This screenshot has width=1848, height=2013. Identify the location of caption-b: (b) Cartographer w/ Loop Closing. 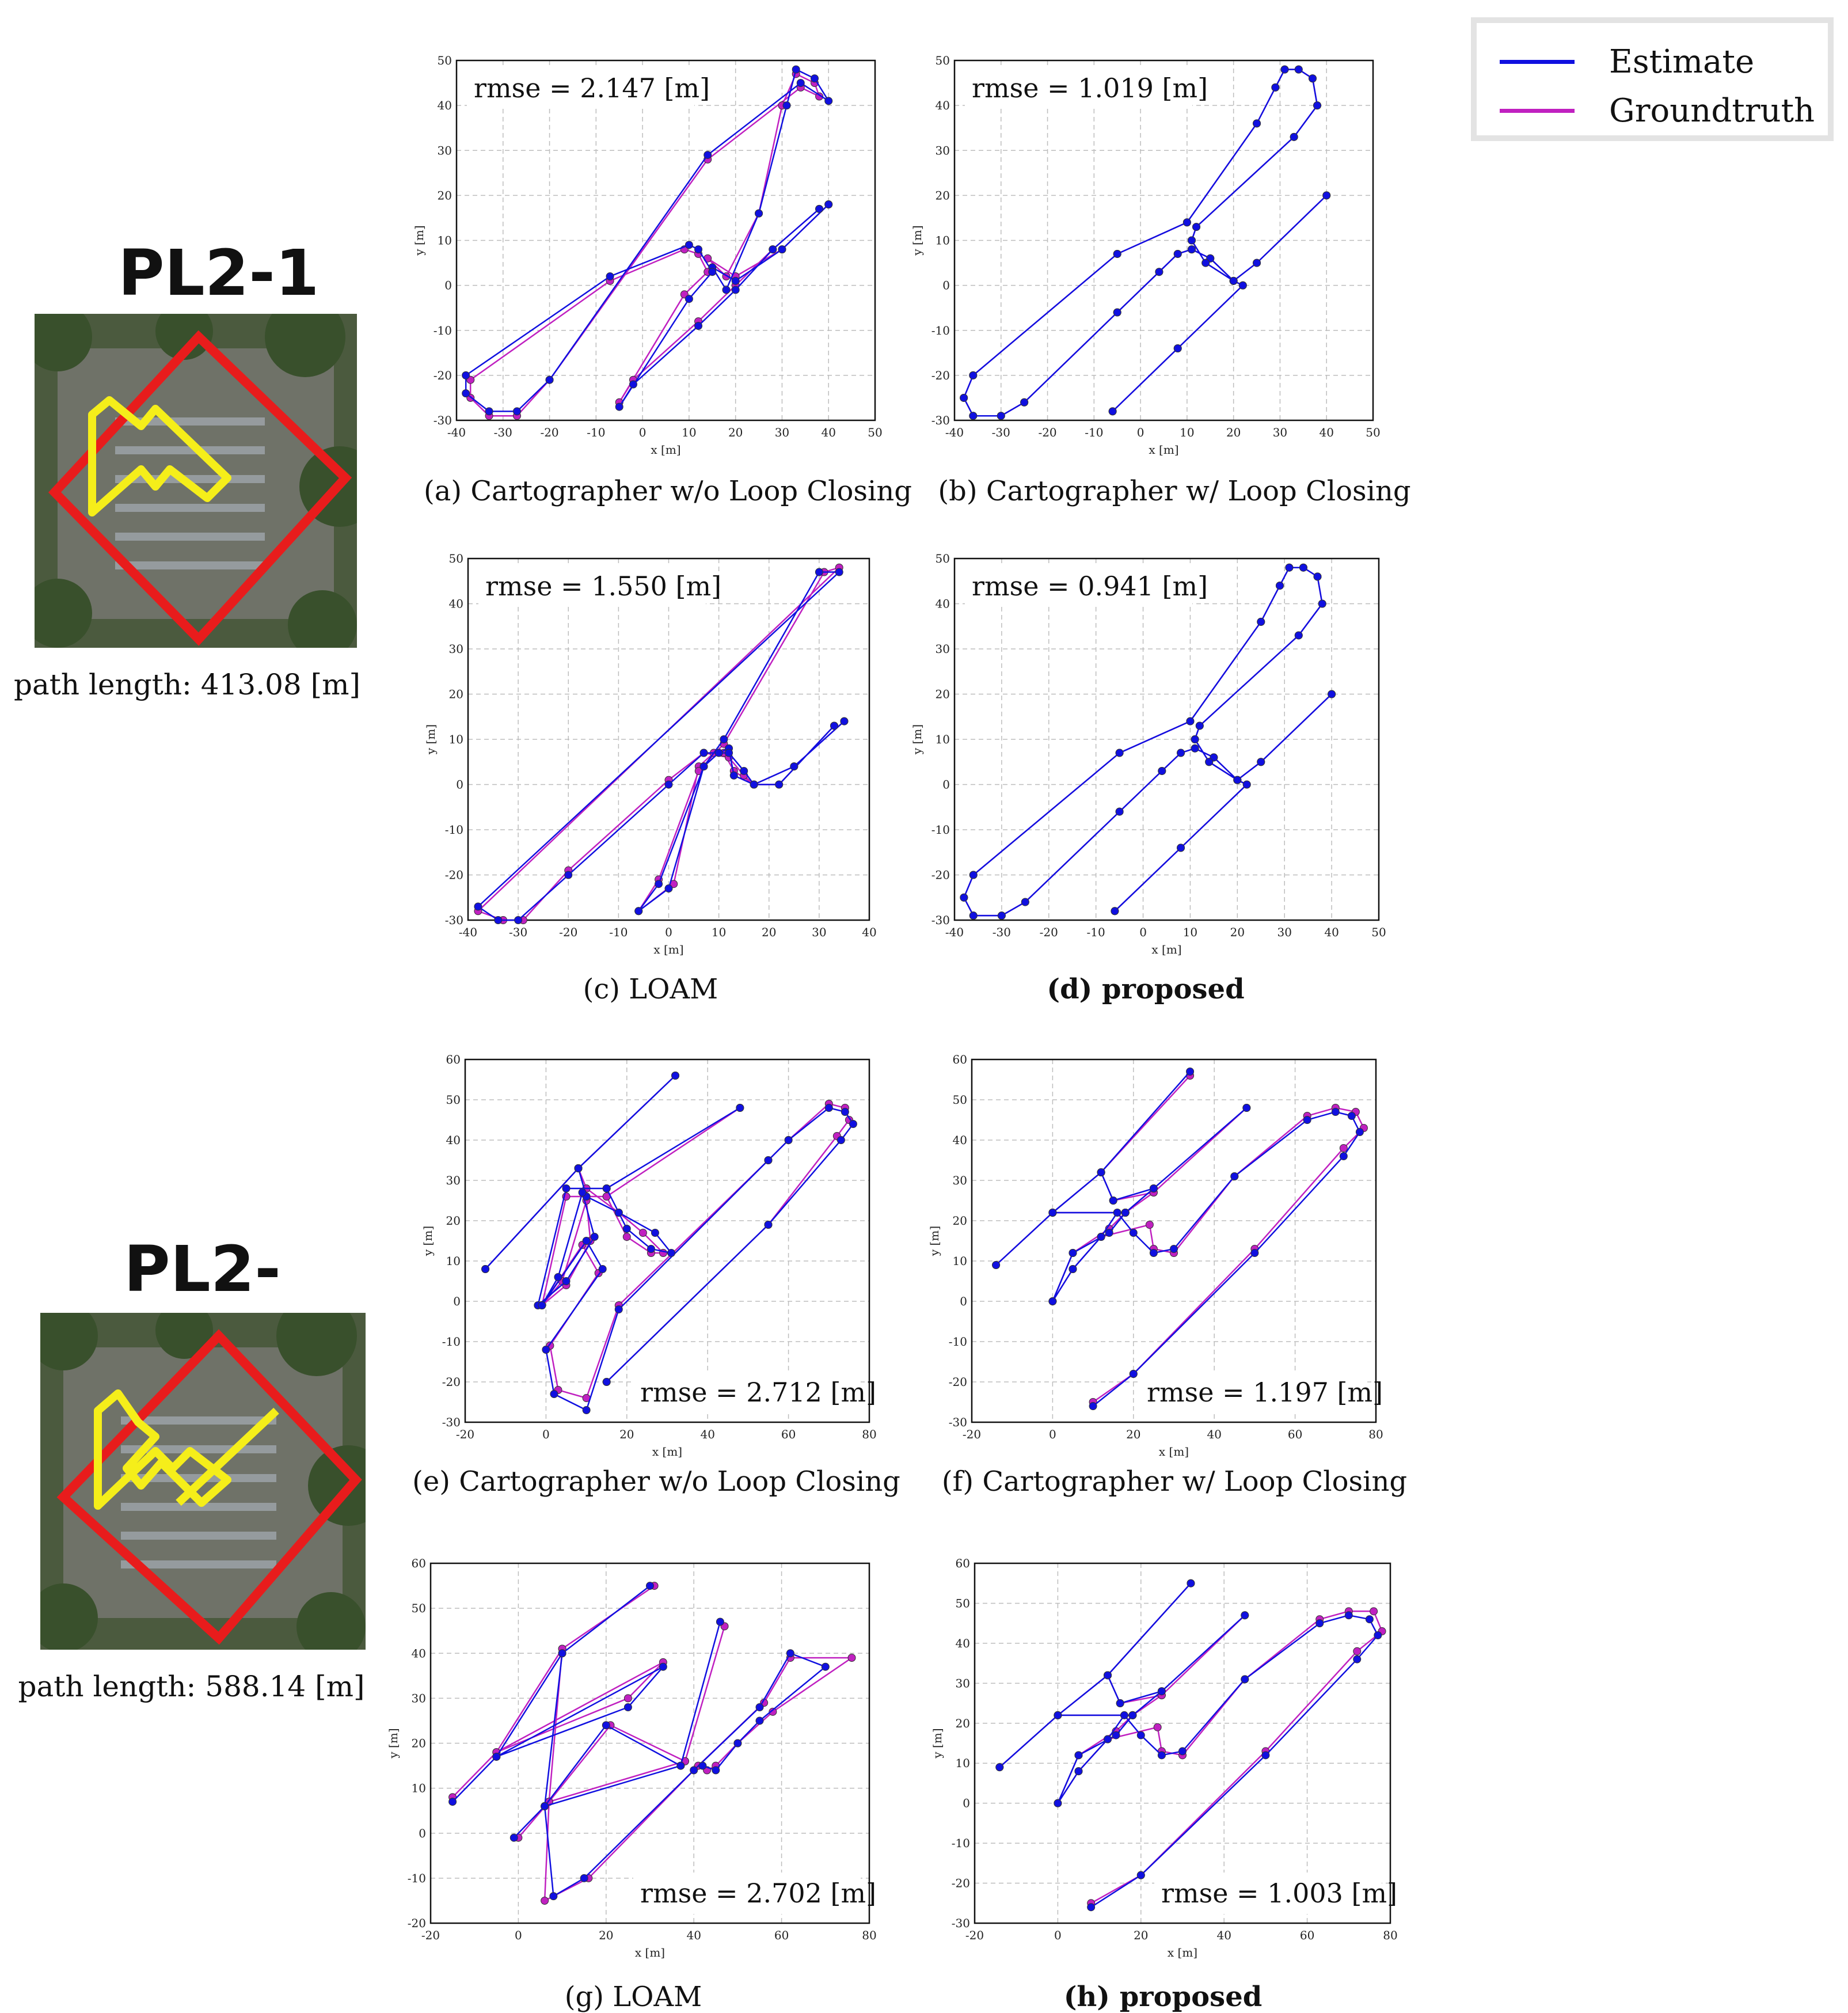
(1174, 491).